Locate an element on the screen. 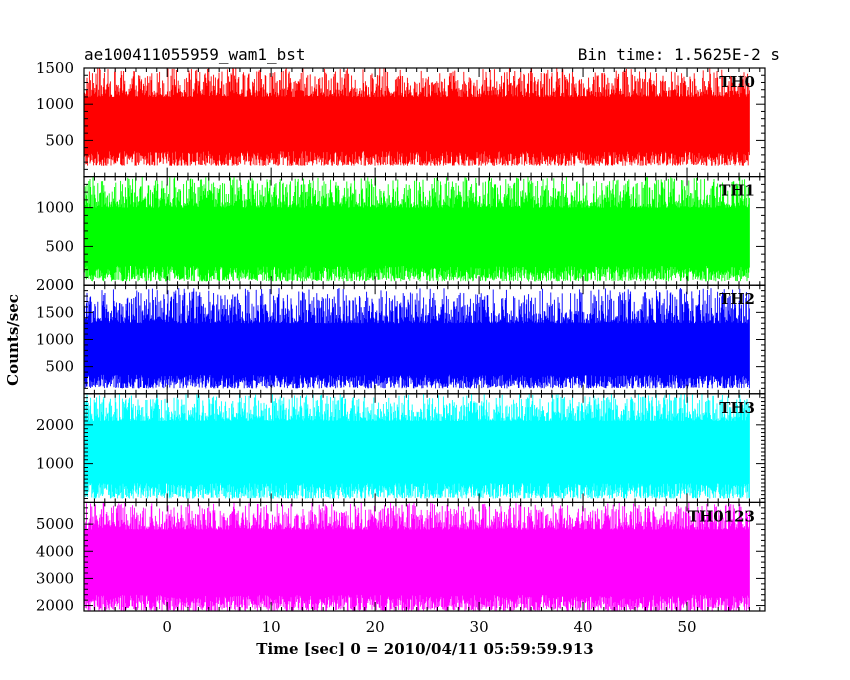 The image size is (850, 680). series-th1 is located at coordinates (417, 229).